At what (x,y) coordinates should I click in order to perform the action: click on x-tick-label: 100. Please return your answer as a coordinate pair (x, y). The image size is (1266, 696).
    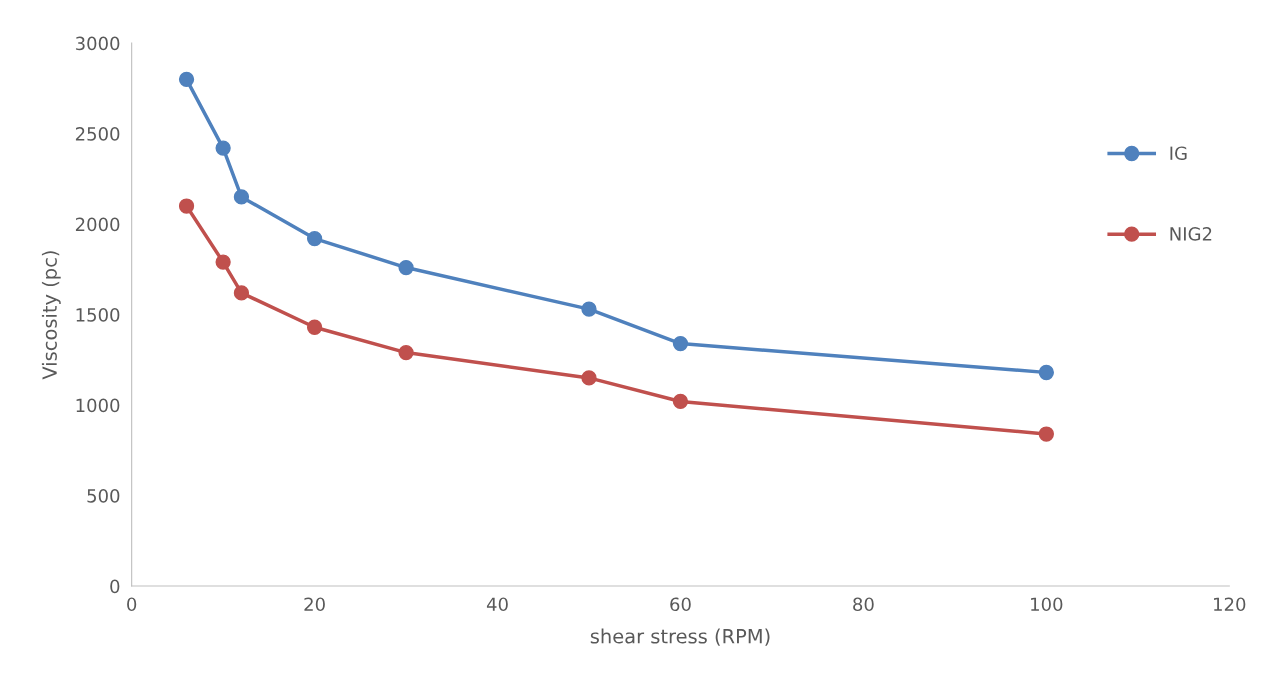
    Looking at the image, I should click on (1047, 604).